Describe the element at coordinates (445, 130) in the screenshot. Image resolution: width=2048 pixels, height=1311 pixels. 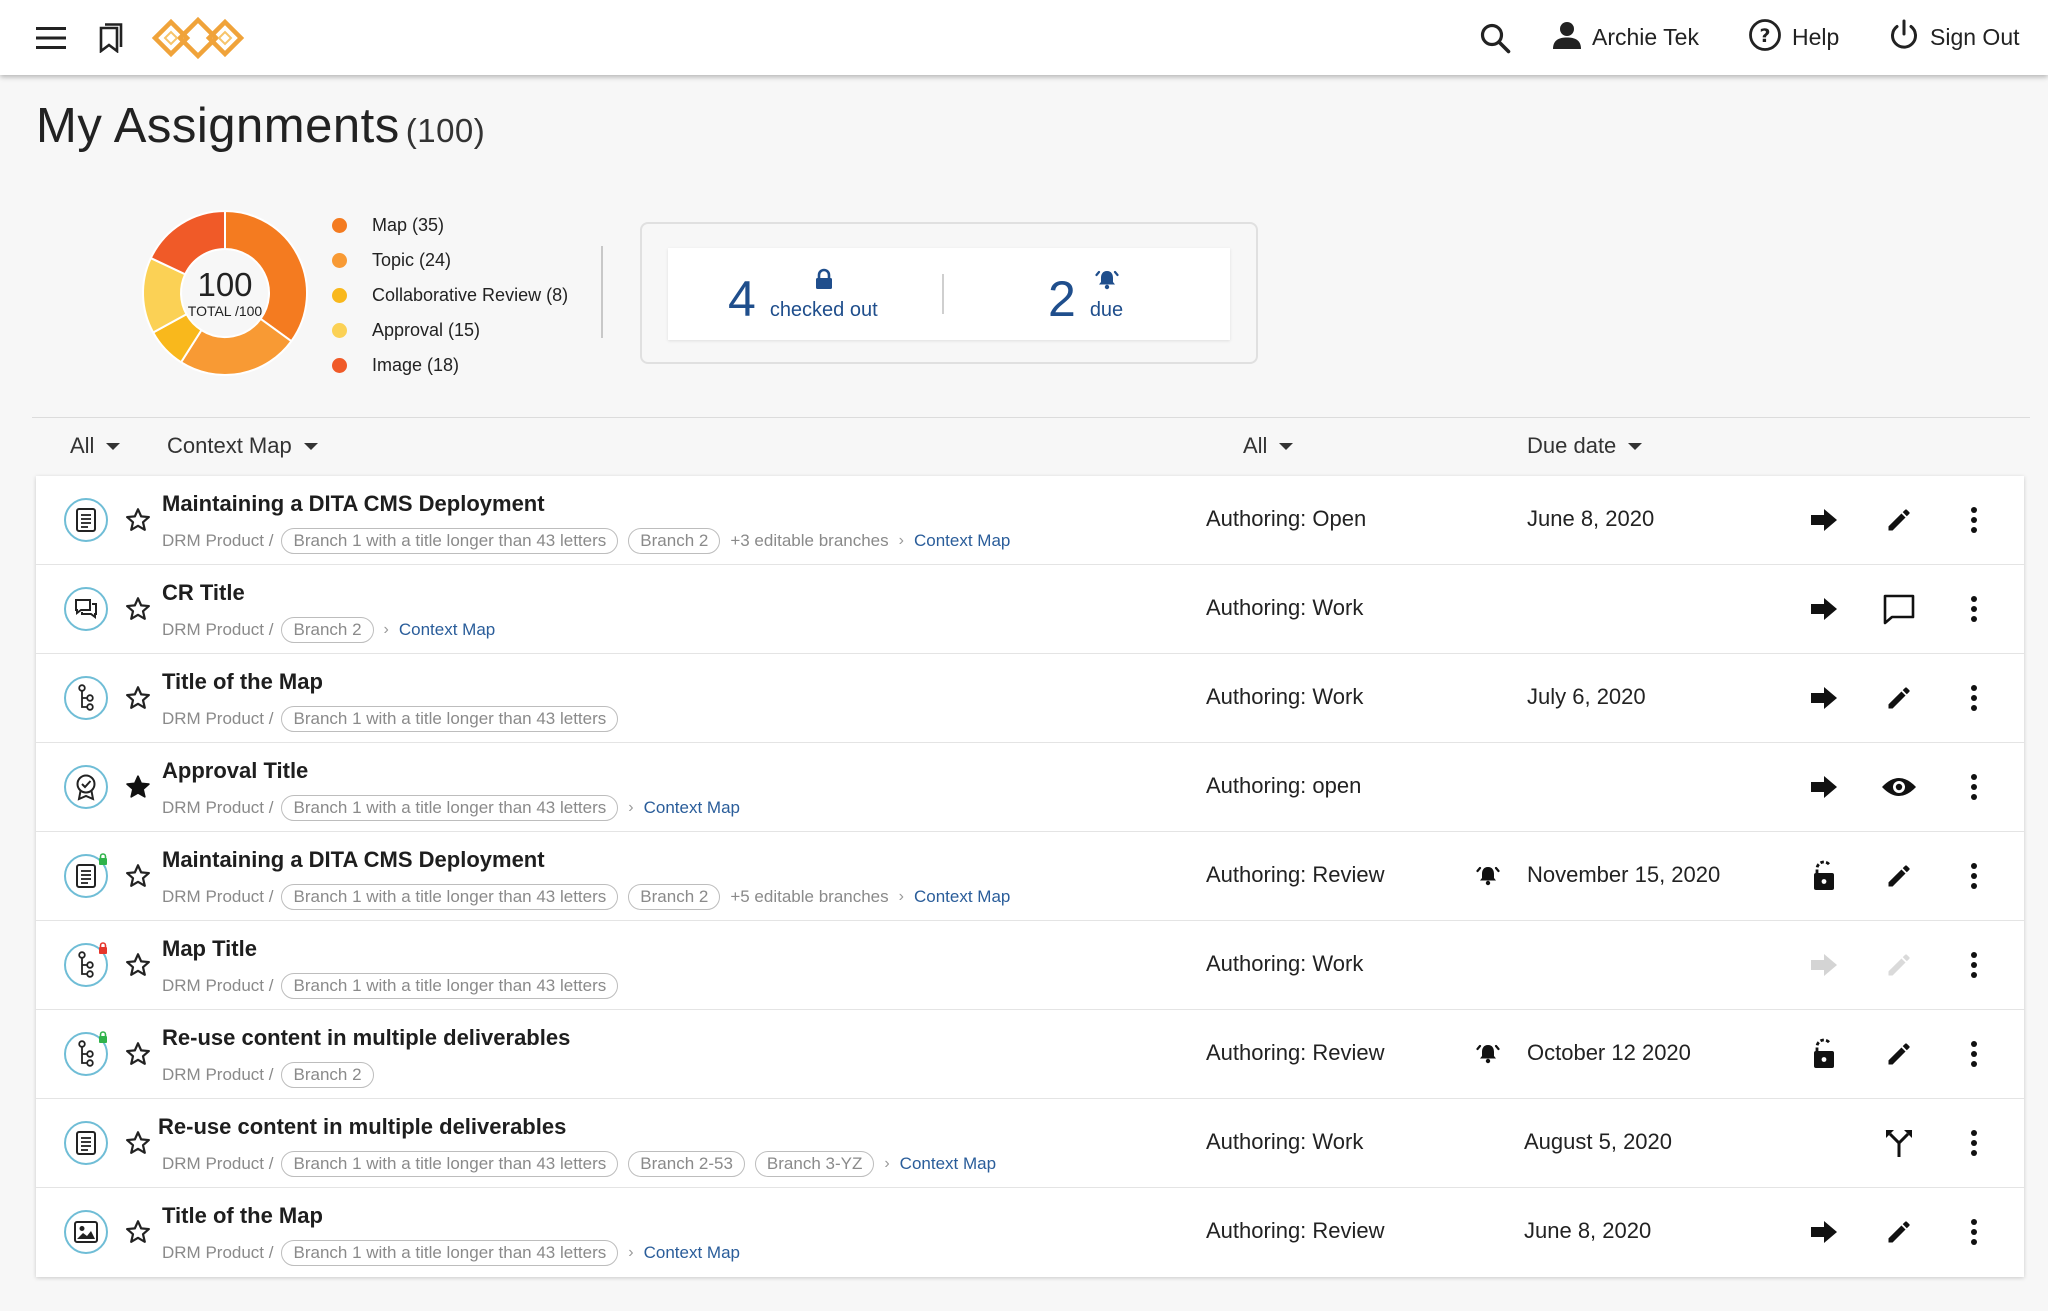
I see `assignment-count: (100)` at that location.